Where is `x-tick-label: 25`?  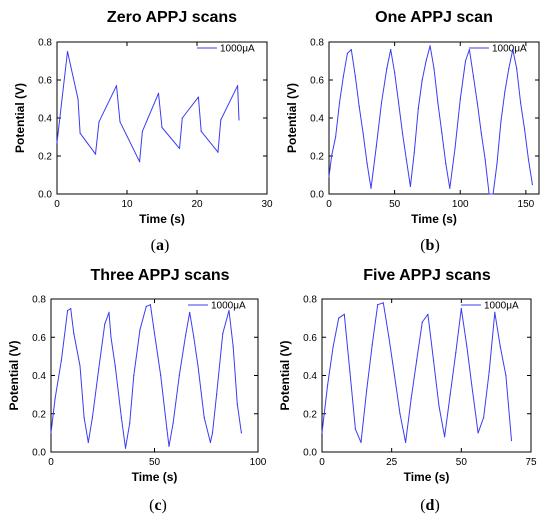 x-tick-label: 25 is located at coordinates (392, 462).